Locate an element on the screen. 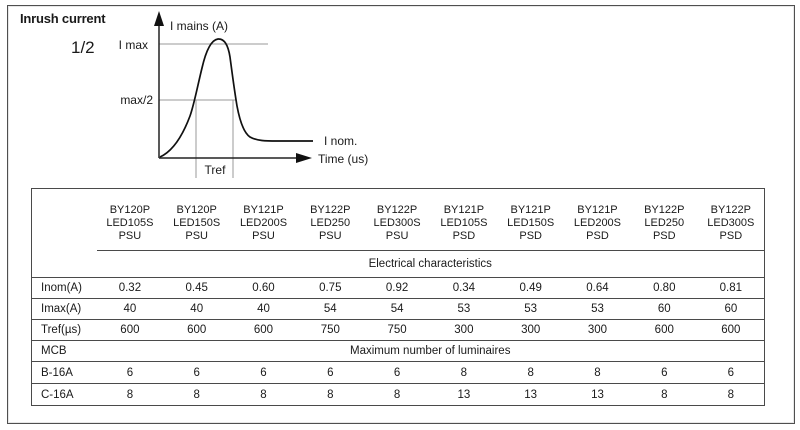  table-cell: 0.81 is located at coordinates (731, 288).